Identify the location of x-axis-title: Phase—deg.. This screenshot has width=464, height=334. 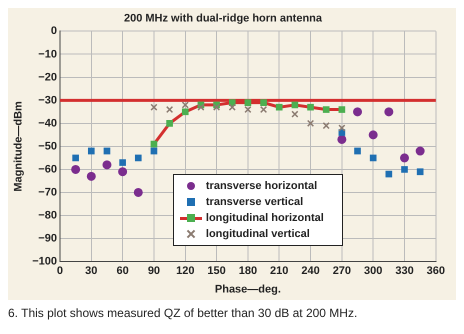
(247, 289).